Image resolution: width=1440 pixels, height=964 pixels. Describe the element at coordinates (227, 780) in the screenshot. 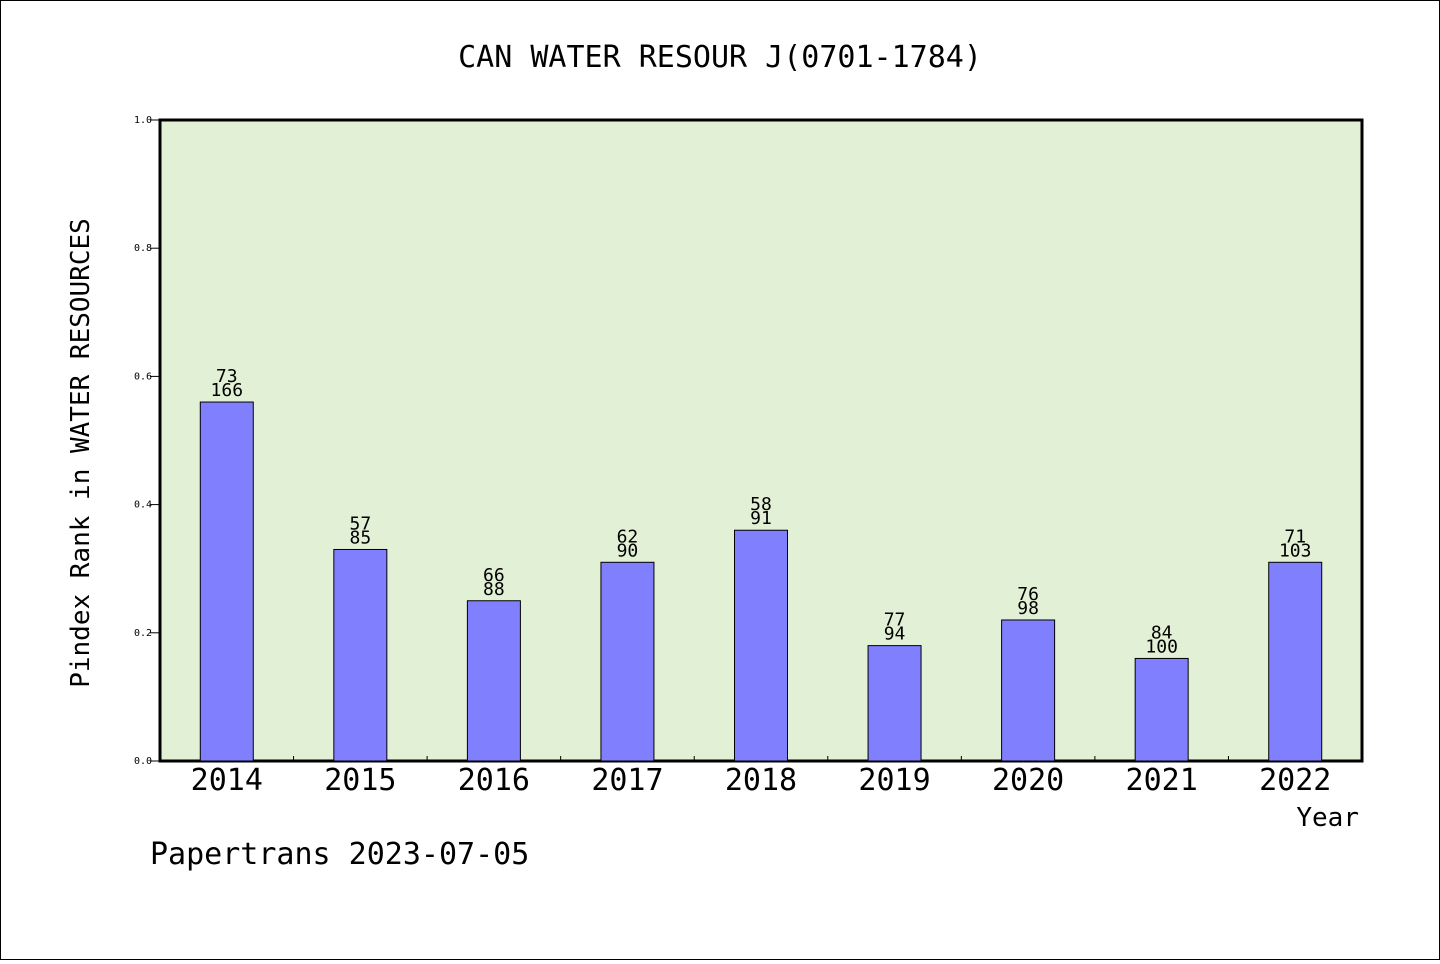

I see `x-tick-label: 2014` at that location.